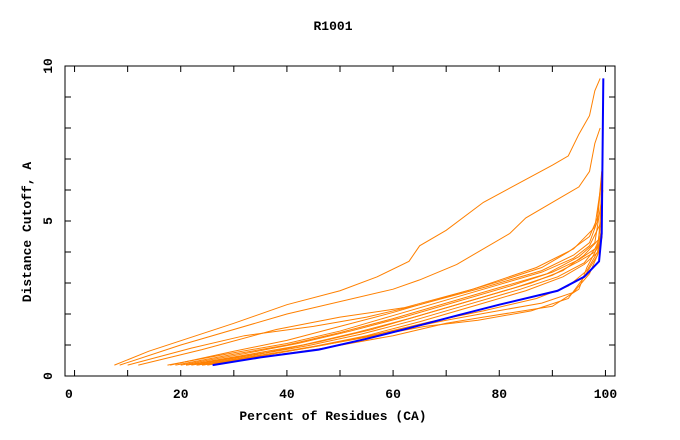 The height and width of the screenshot is (440, 680). Describe the element at coordinates (48, 221) in the screenshot. I see `y-tick-label: 5` at that location.